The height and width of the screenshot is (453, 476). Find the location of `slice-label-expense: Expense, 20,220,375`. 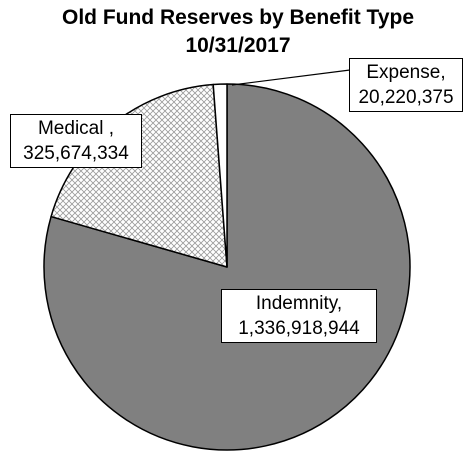

slice-label-expense: Expense, 20,220,375 is located at coordinates (406, 85).